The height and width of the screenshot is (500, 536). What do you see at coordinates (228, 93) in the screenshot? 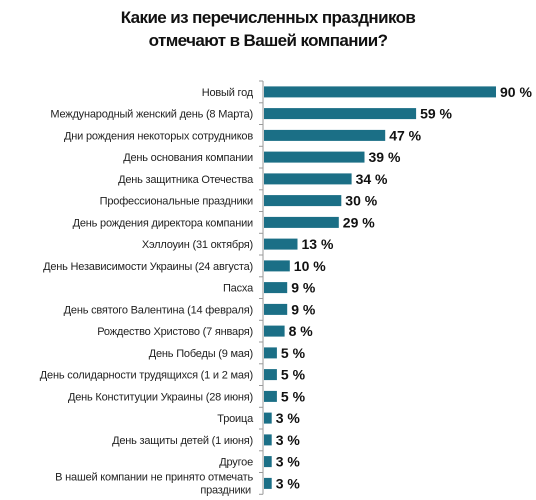
I see `category-label: Новый год` at bounding box center [228, 93].